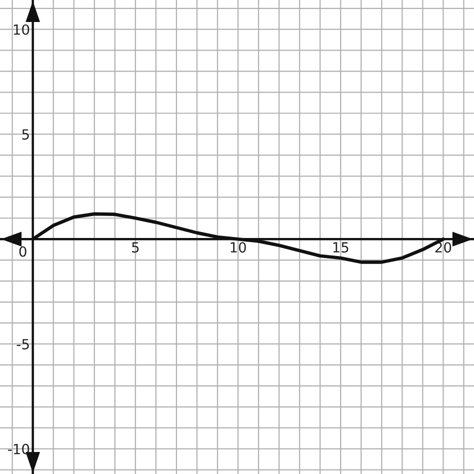 The height and width of the screenshot is (474, 474). What do you see at coordinates (340, 247) in the screenshot?
I see `x-tick-label: 15` at bounding box center [340, 247].